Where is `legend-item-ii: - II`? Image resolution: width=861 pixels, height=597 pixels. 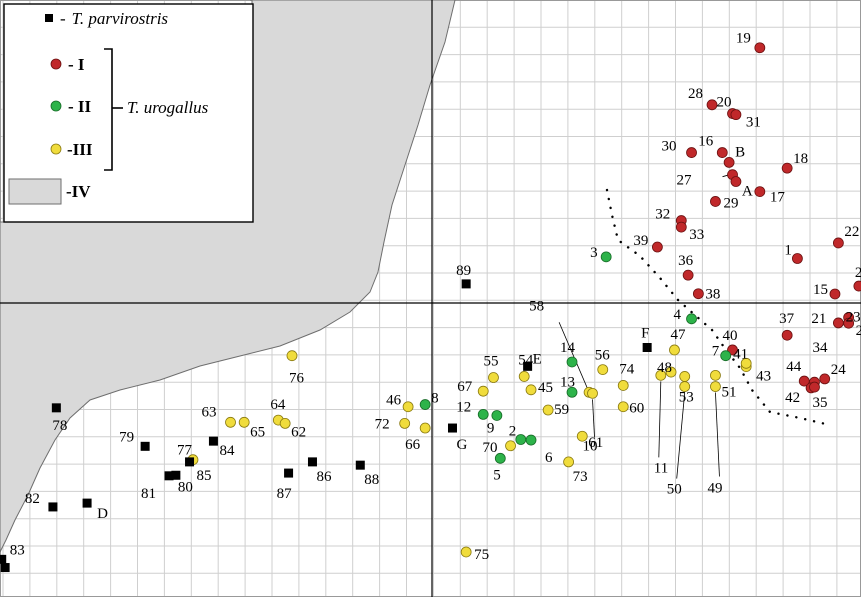 legend-item-ii: - II is located at coordinates (80, 106).